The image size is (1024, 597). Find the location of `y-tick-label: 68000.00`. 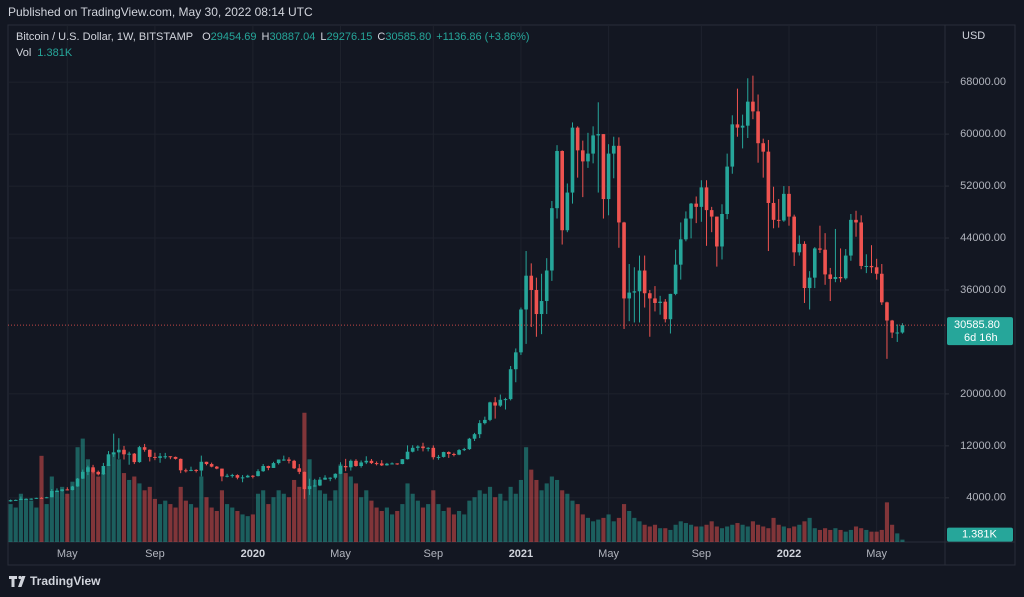

y-tick-label: 68000.00 is located at coordinates (983, 82).